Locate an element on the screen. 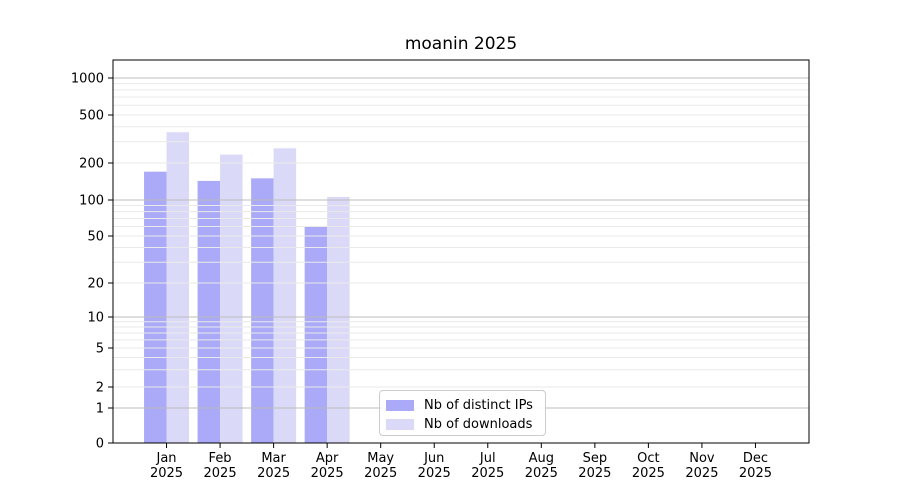 Image resolution: width=900 pixels, height=500 pixels. bar-downloads-mar is located at coordinates (285, 295).